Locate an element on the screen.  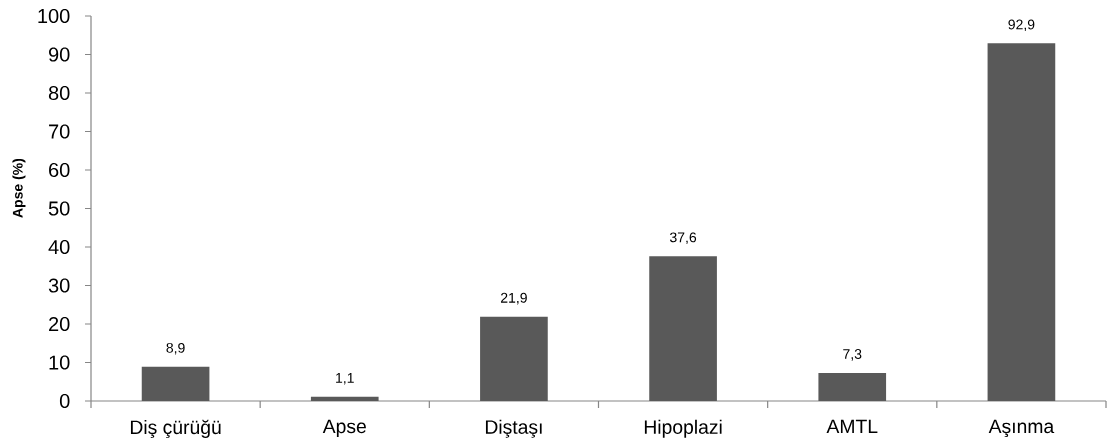
data-label: 8,9 is located at coordinates (175, 348).